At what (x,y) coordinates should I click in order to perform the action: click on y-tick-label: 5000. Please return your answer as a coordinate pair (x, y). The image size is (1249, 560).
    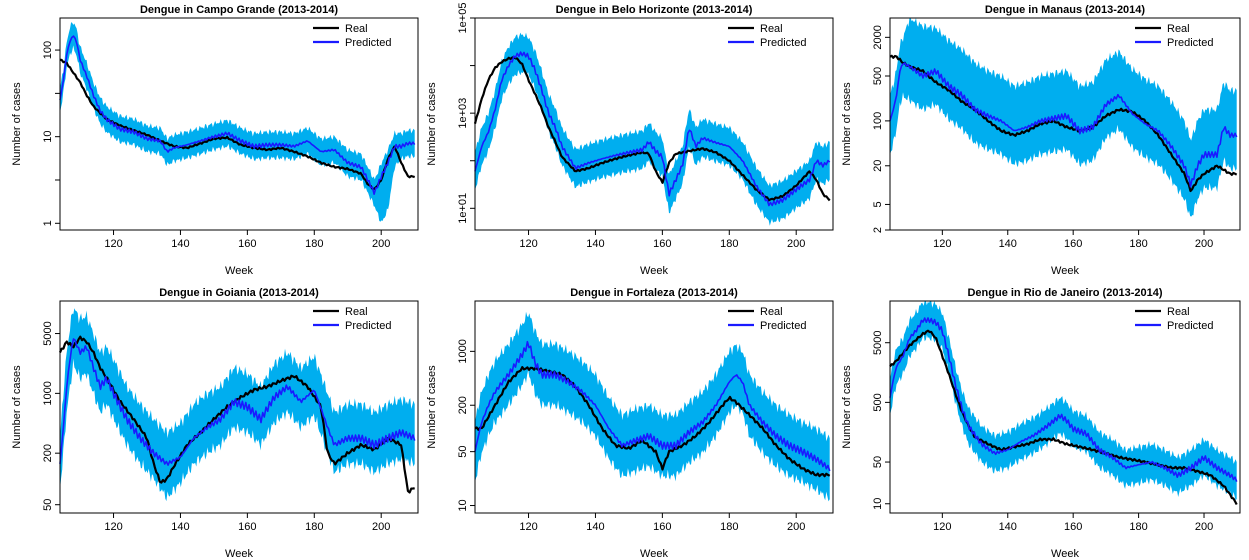
    Looking at the image, I should click on (48, 333).